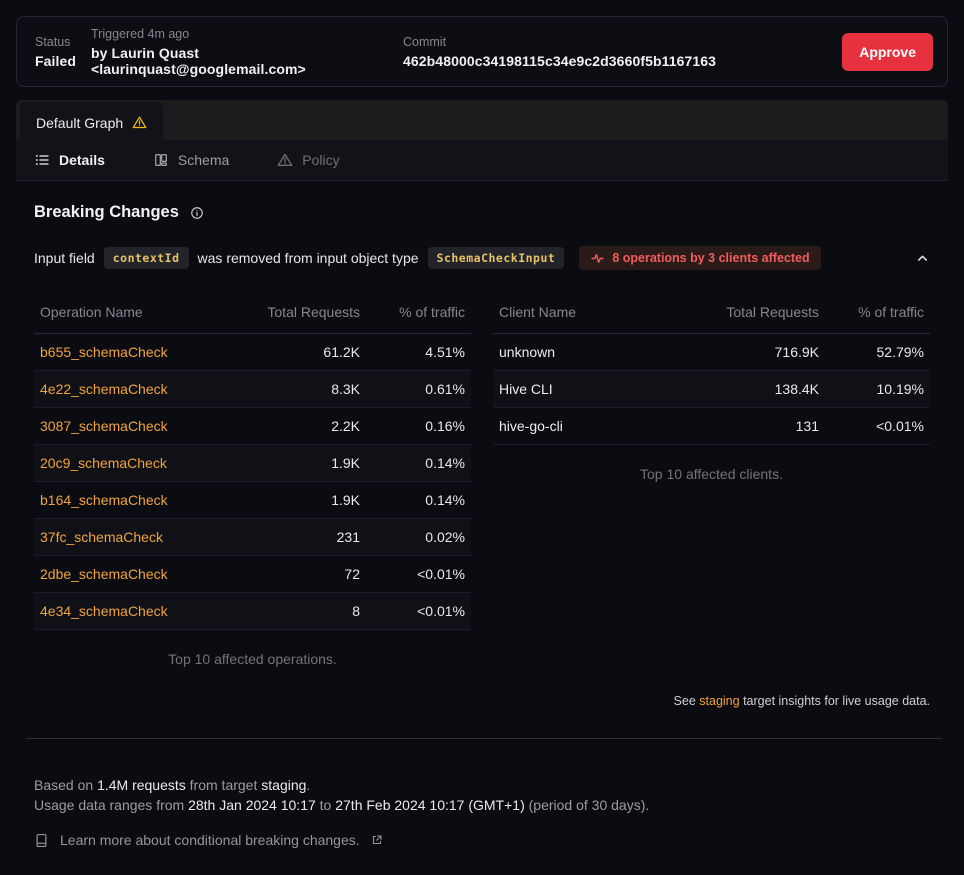 Image resolution: width=964 pixels, height=875 pixels. I want to click on requests-value: 61.2K, so click(341, 352).